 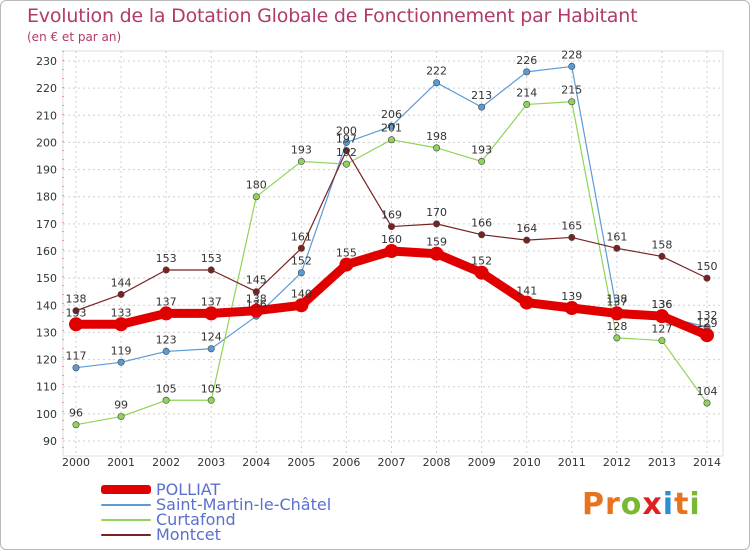 I want to click on data-label: 132, so click(x=707, y=315).